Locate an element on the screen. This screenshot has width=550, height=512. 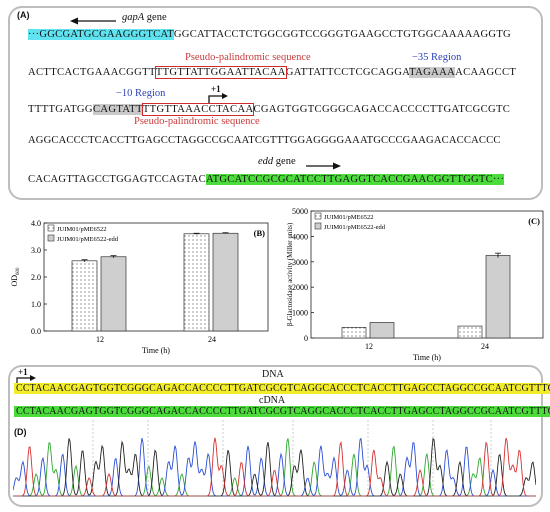
panel-label: (C) is located at coordinates (534, 221).